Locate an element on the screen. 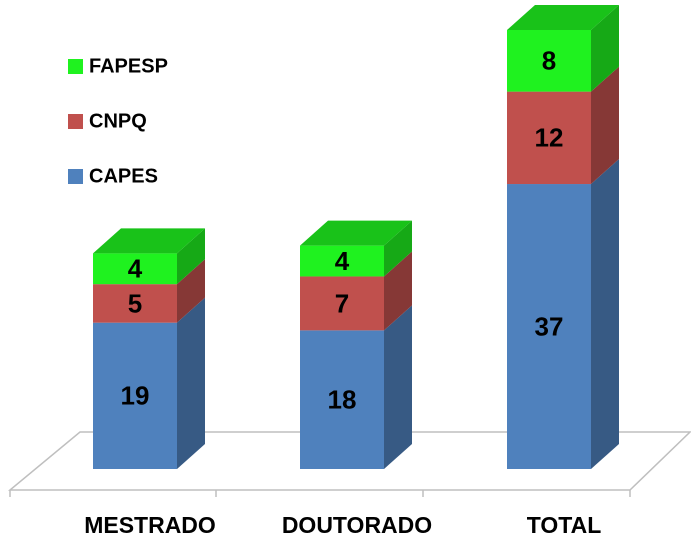 Image resolution: width=691 pixels, height=539 pixels. data-label: 8 is located at coordinates (549, 61).